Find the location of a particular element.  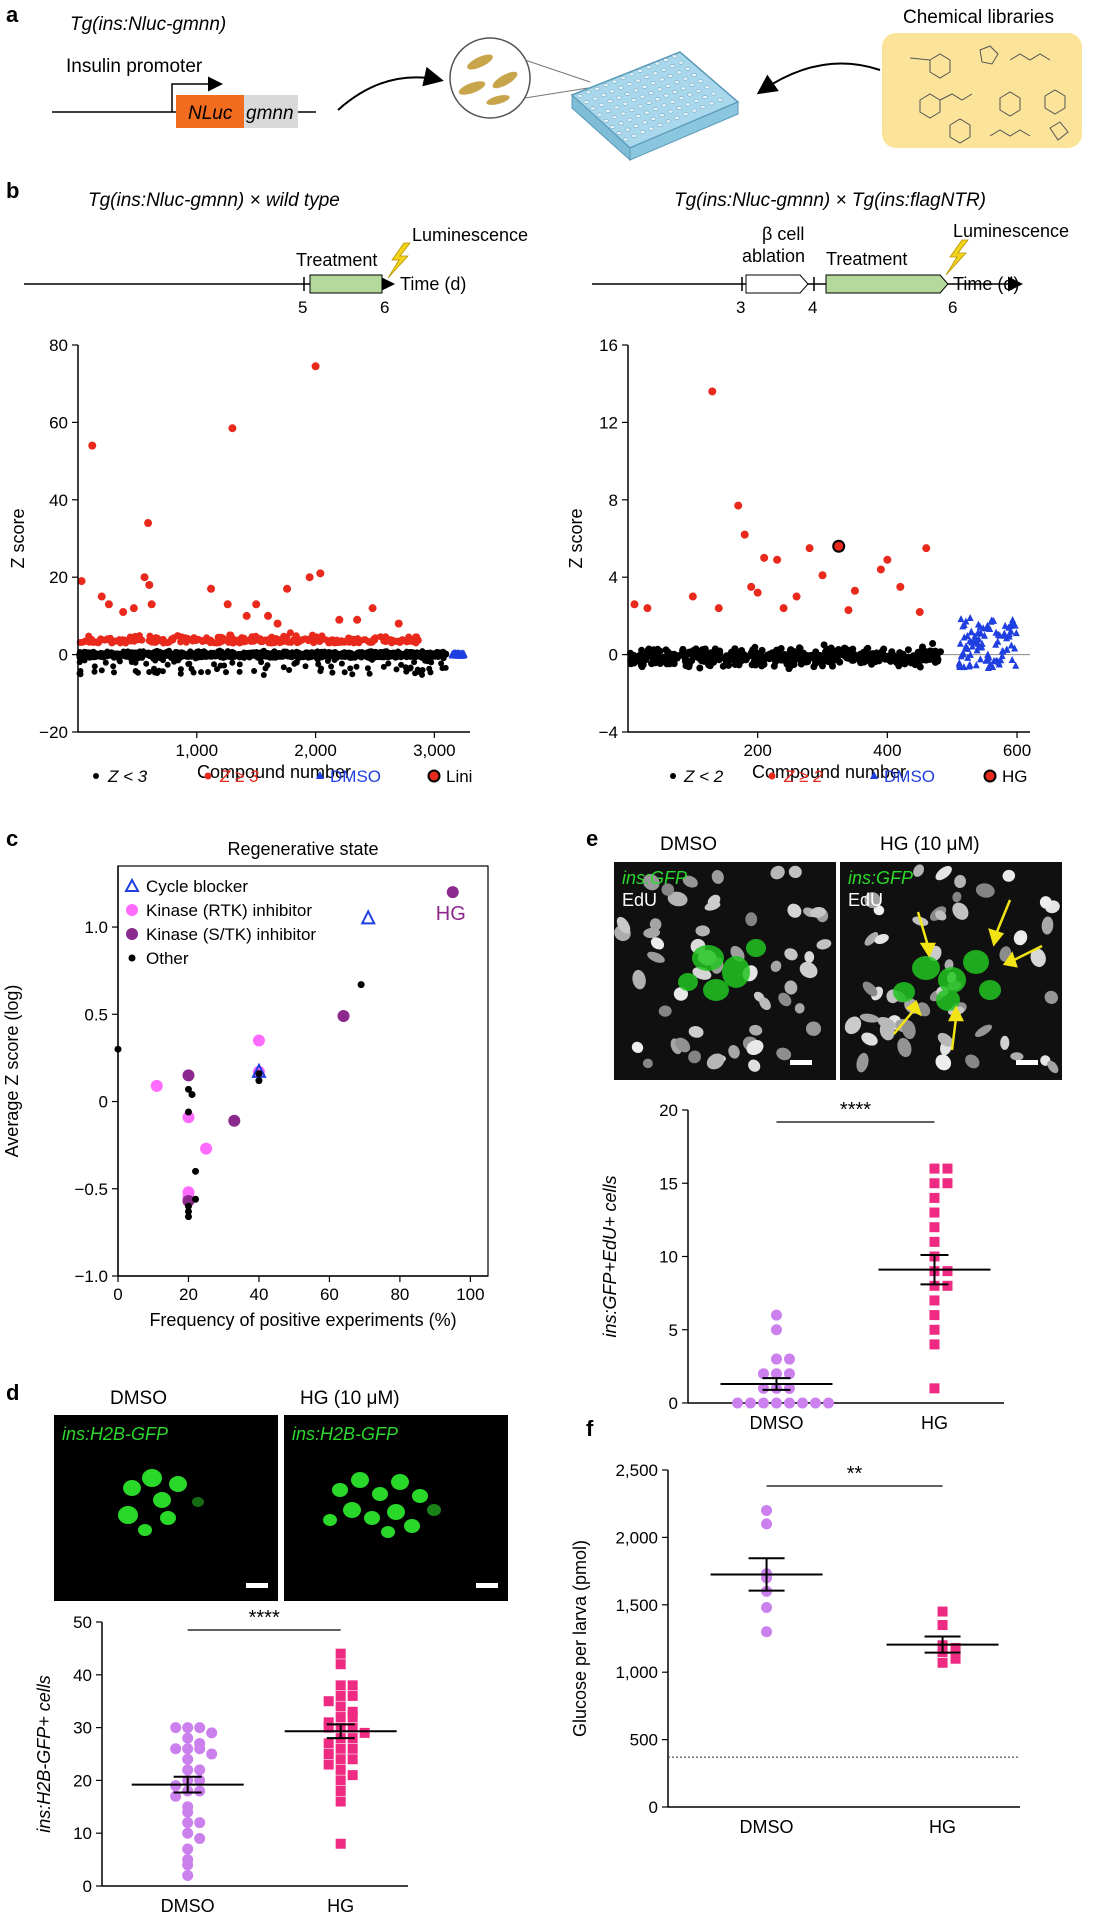

promoter-arrow is located at coordinates (197, 94).